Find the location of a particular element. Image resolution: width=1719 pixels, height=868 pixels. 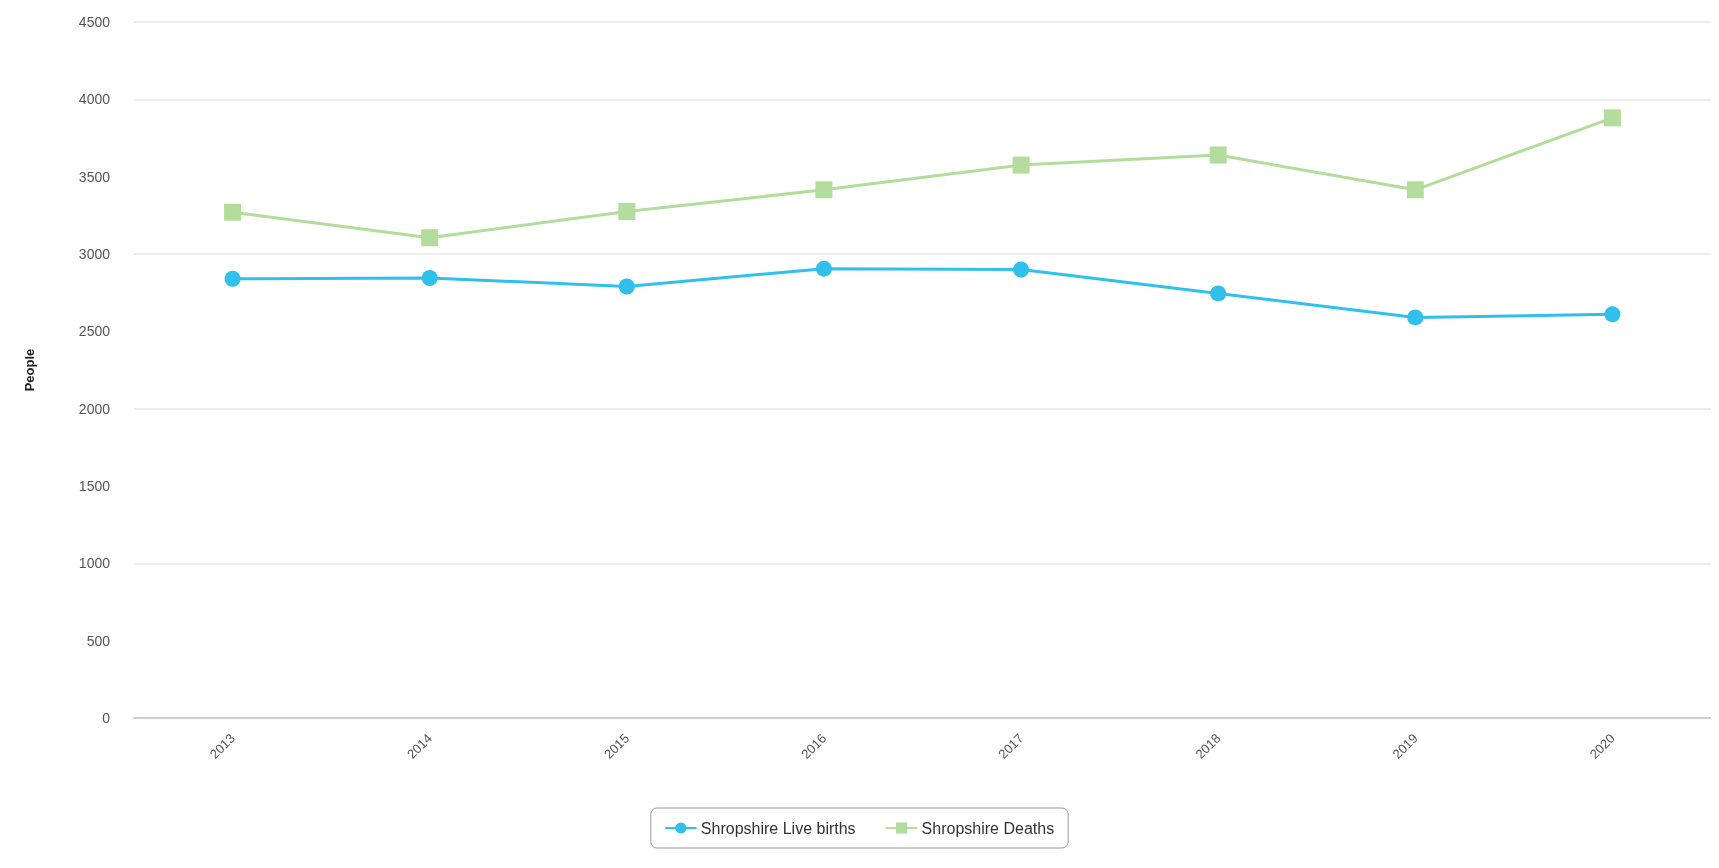

y-tick-label: 500 is located at coordinates (98, 640).